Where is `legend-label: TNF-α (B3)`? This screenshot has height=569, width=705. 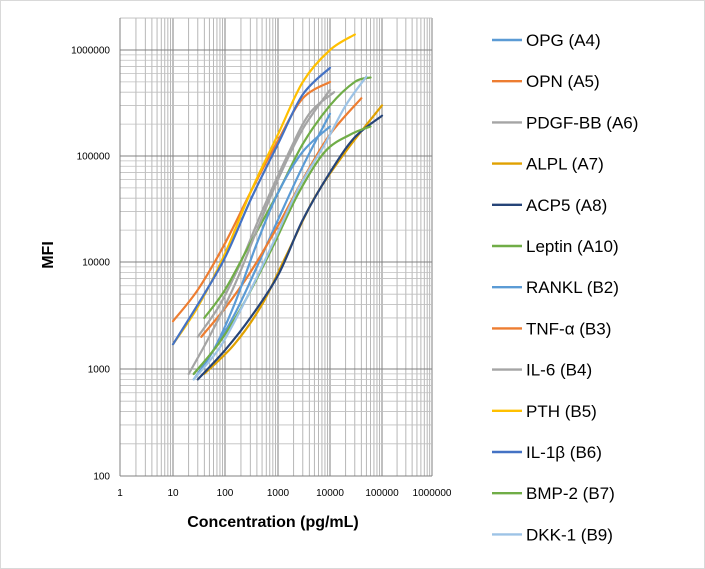
legend-label: TNF-α (B3) is located at coordinates (568, 328).